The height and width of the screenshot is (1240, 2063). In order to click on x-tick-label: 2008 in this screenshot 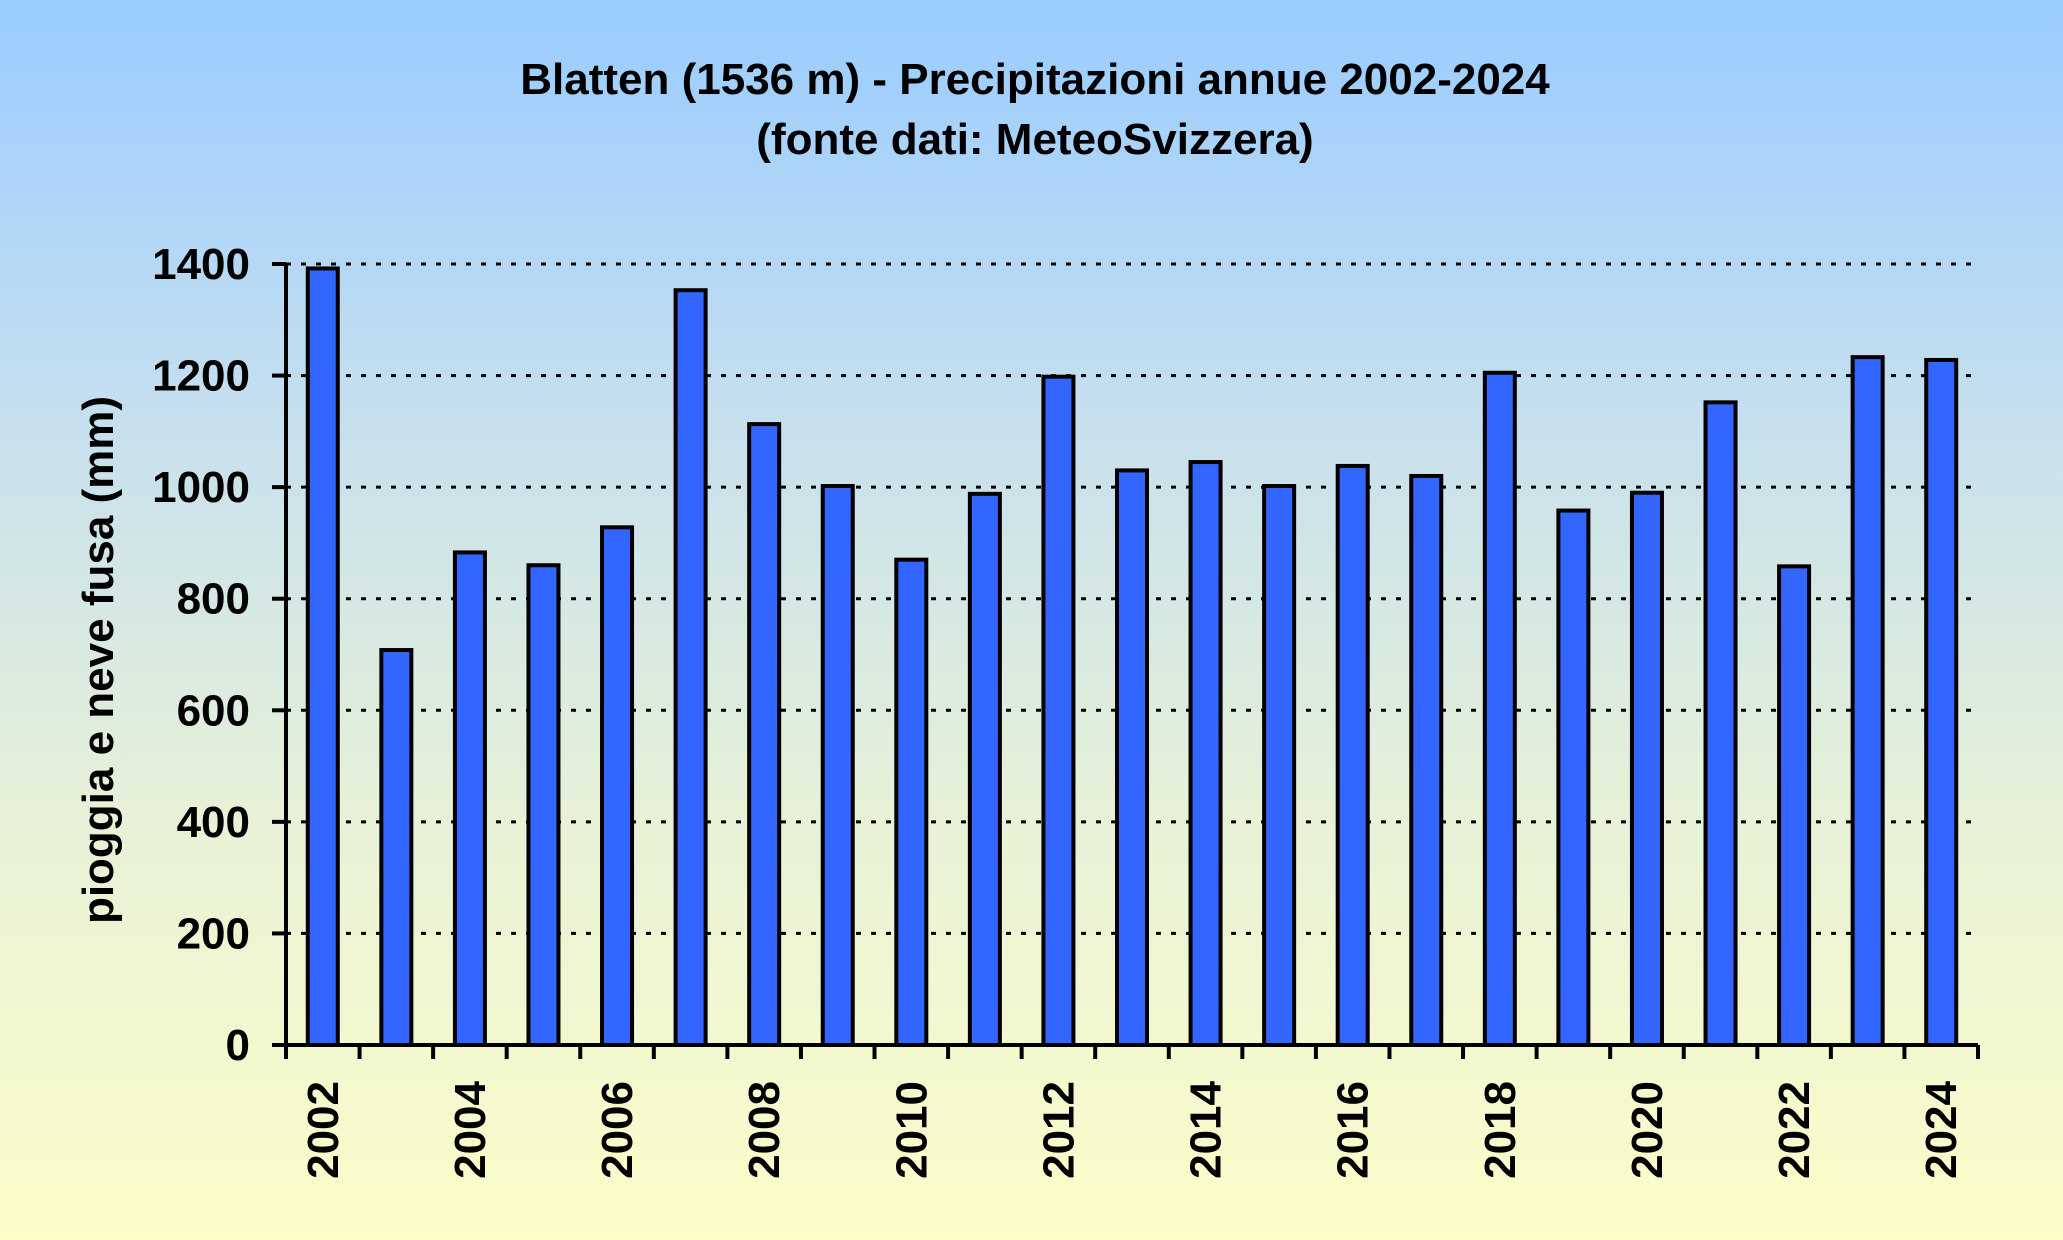, I will do `click(764, 1130)`.